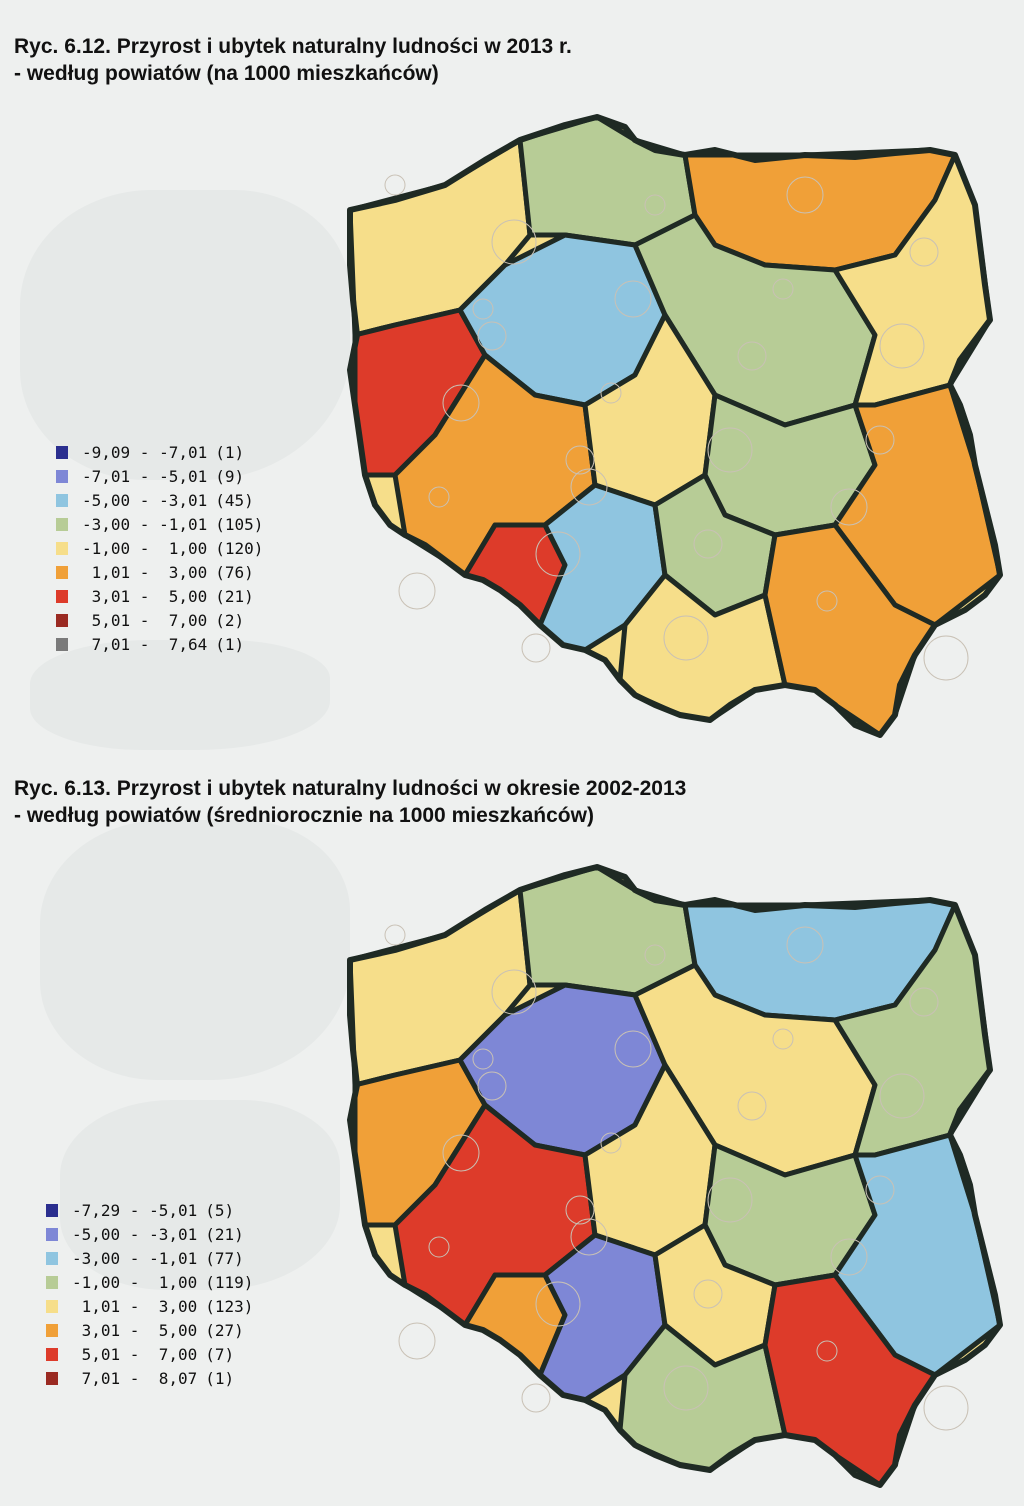 The width and height of the screenshot is (1024, 1506). What do you see at coordinates (135, 1354) in the screenshot?
I see `legend-range: 5,01 - 7,00` at bounding box center [135, 1354].